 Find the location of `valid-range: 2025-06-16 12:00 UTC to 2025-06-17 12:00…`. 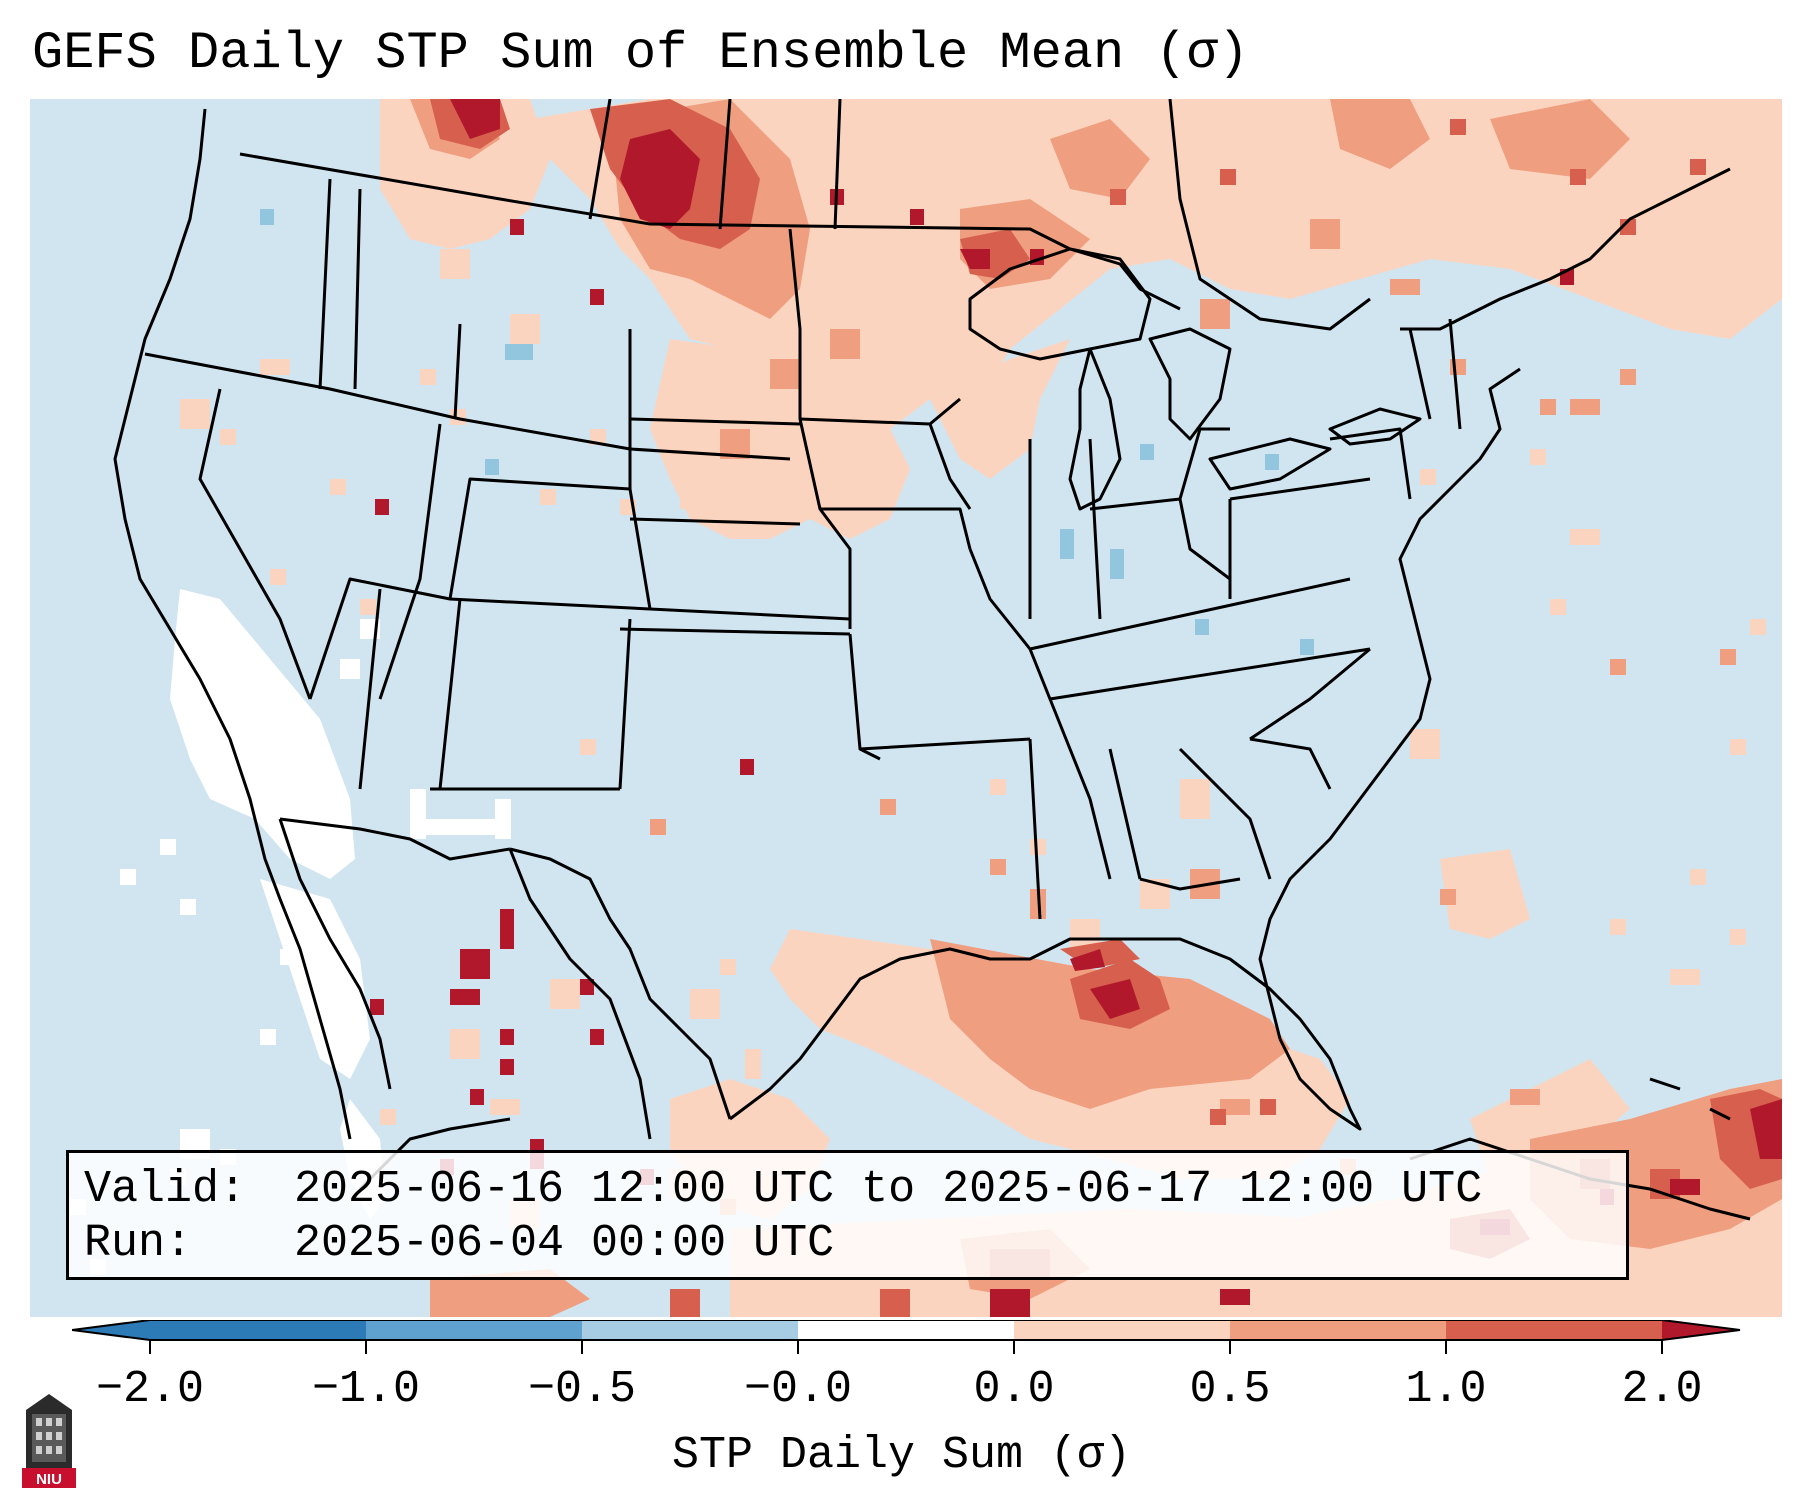

valid-range: 2025-06-16 12:00 UTC to 2025-06-17 12:00… is located at coordinates (888, 1189).